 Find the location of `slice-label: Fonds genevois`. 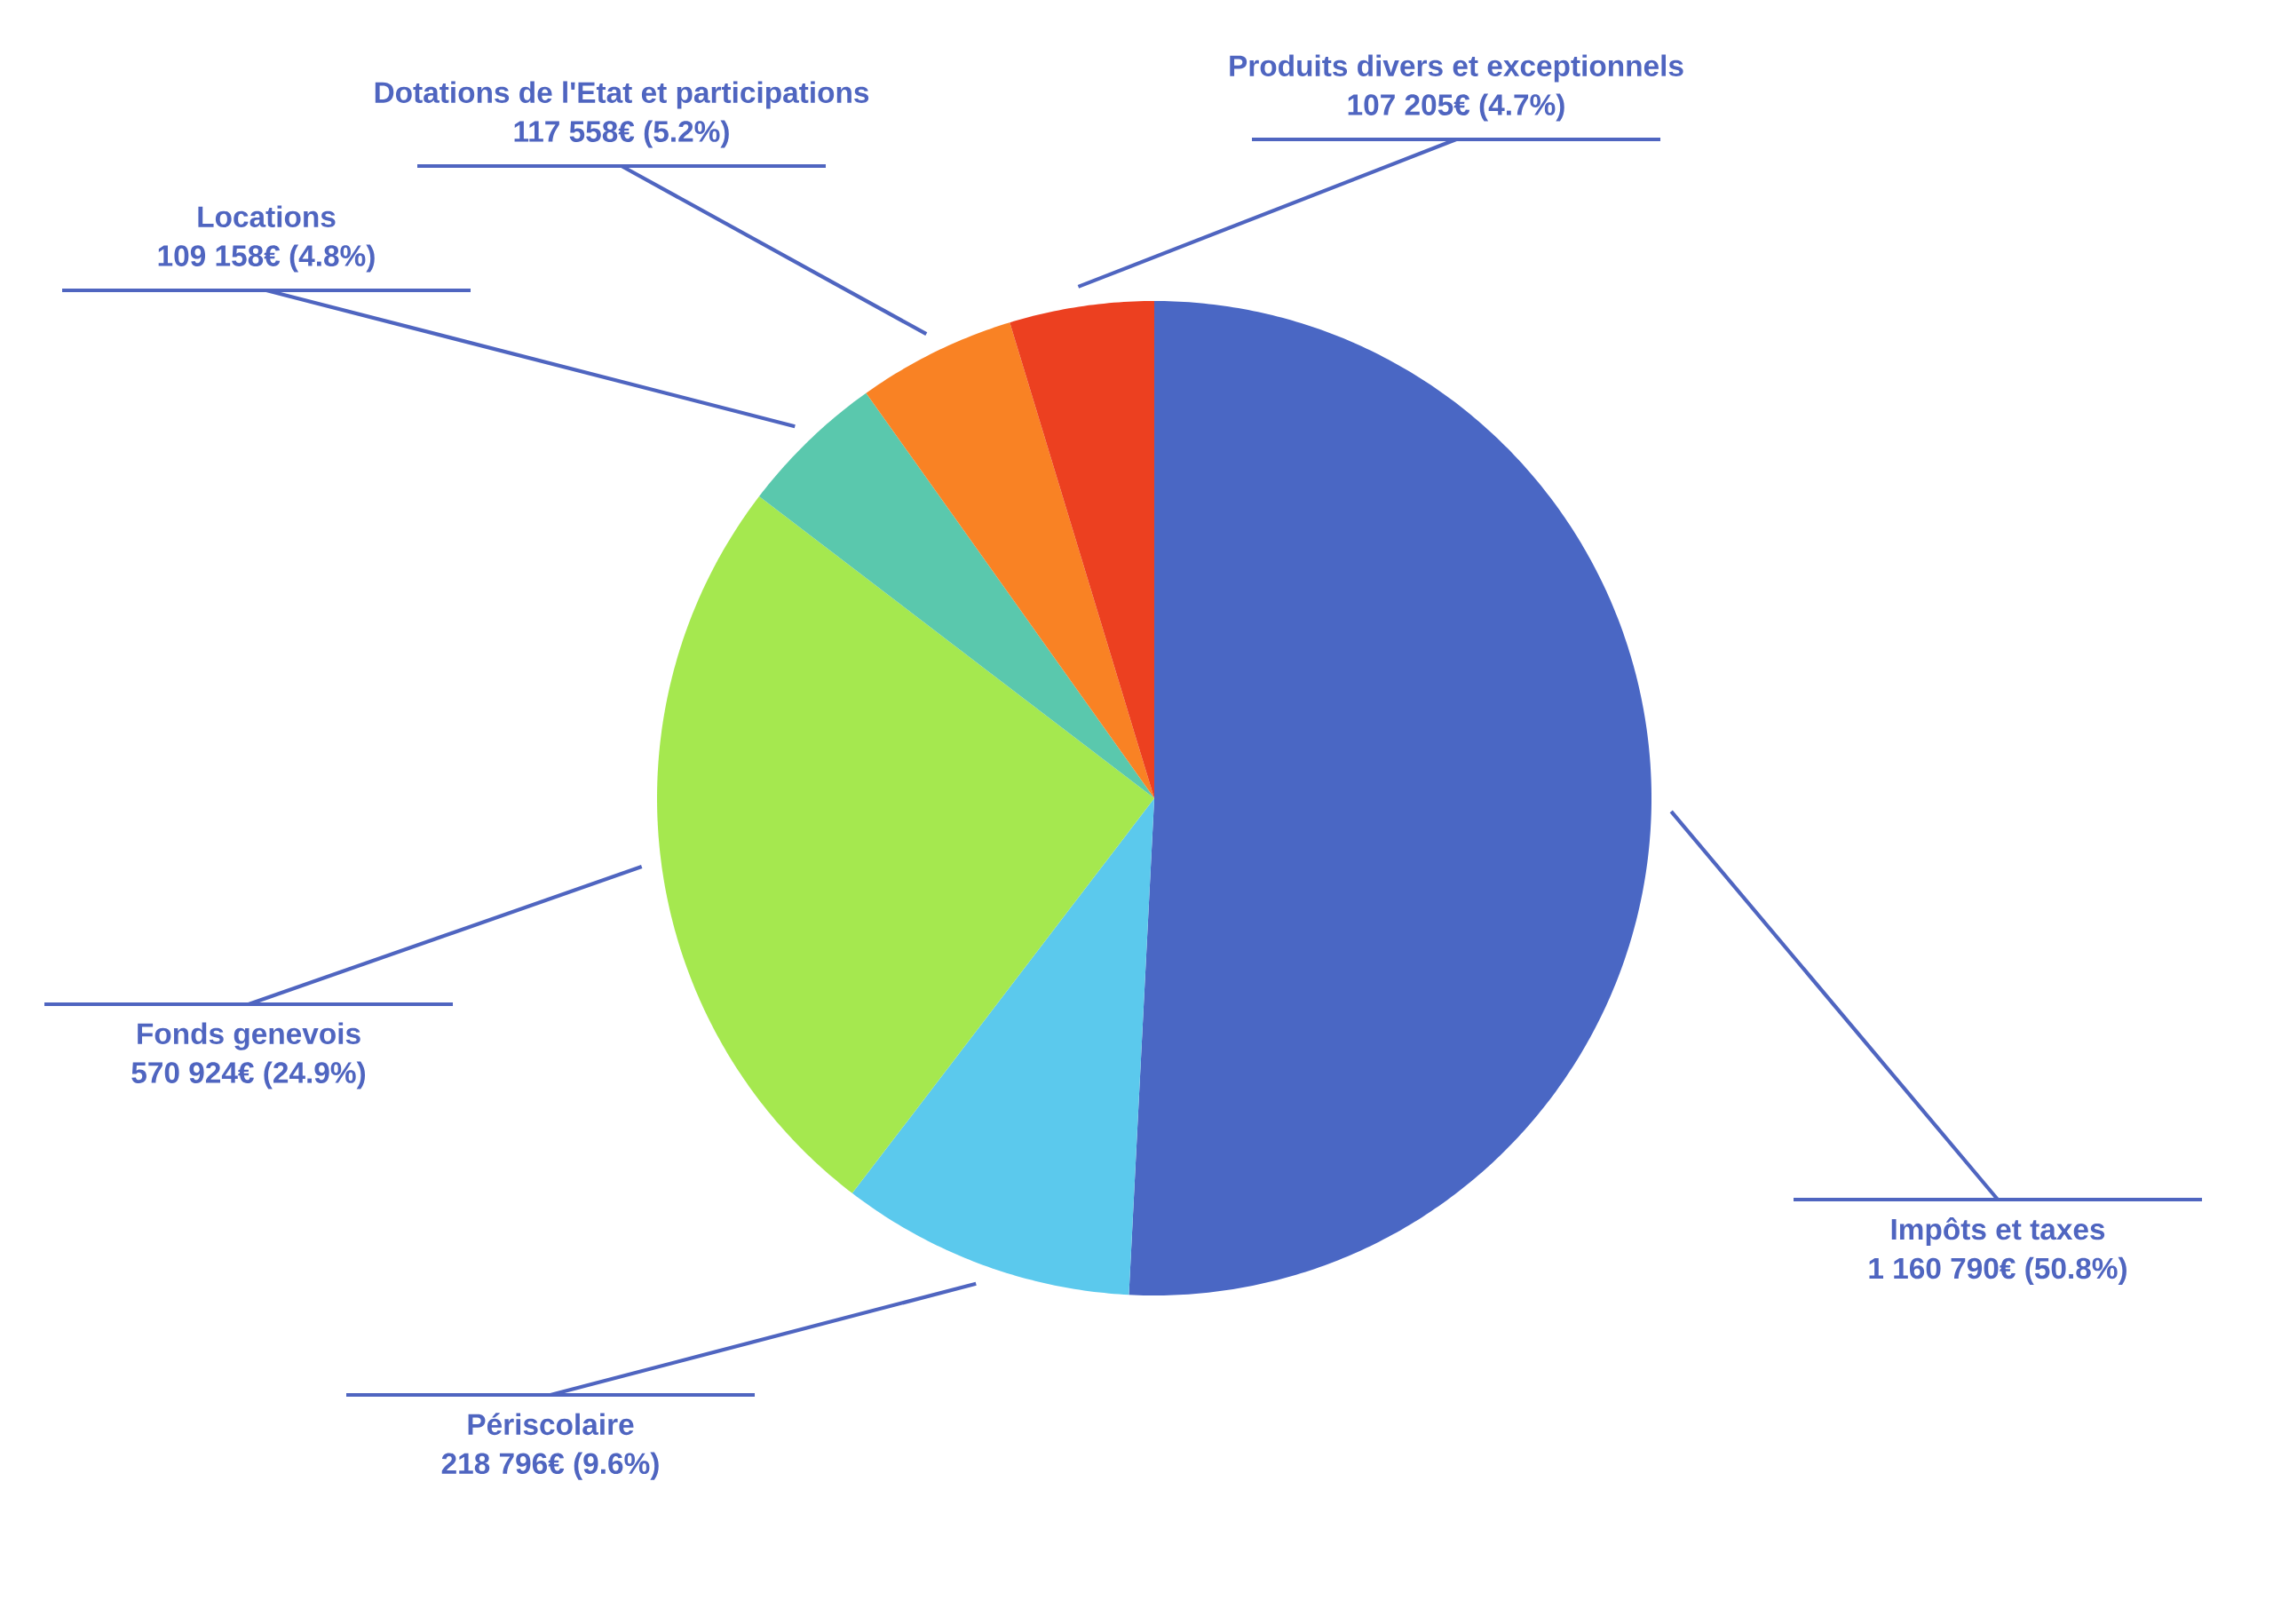

slice-label: Fonds genevois is located at coordinates (249, 1036).